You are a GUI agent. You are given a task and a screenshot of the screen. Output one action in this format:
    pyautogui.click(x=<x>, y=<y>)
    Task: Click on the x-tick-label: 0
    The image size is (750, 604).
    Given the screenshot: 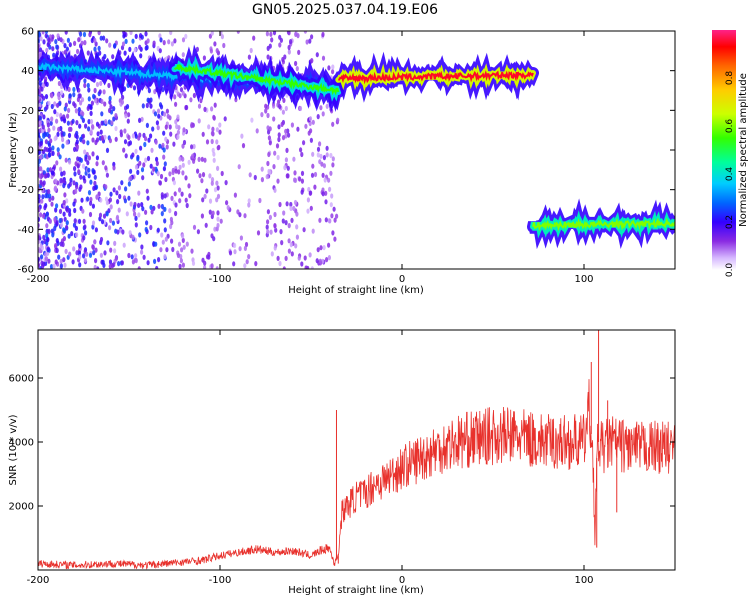 What is the action you would take?
    pyautogui.click(x=402, y=580)
    